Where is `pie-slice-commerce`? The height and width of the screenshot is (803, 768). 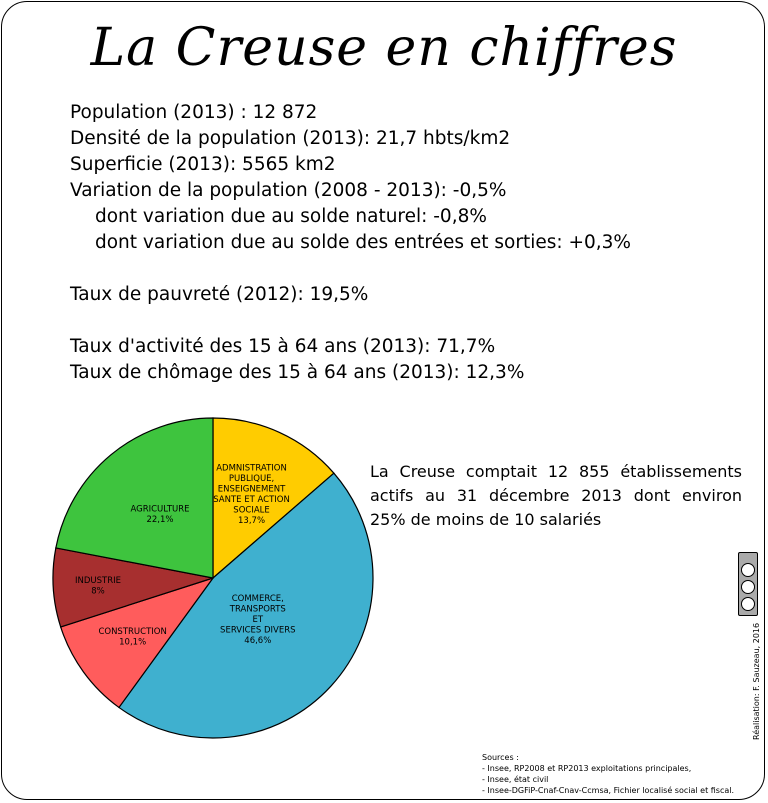
pie-slice-commerce is located at coordinates (246, 605).